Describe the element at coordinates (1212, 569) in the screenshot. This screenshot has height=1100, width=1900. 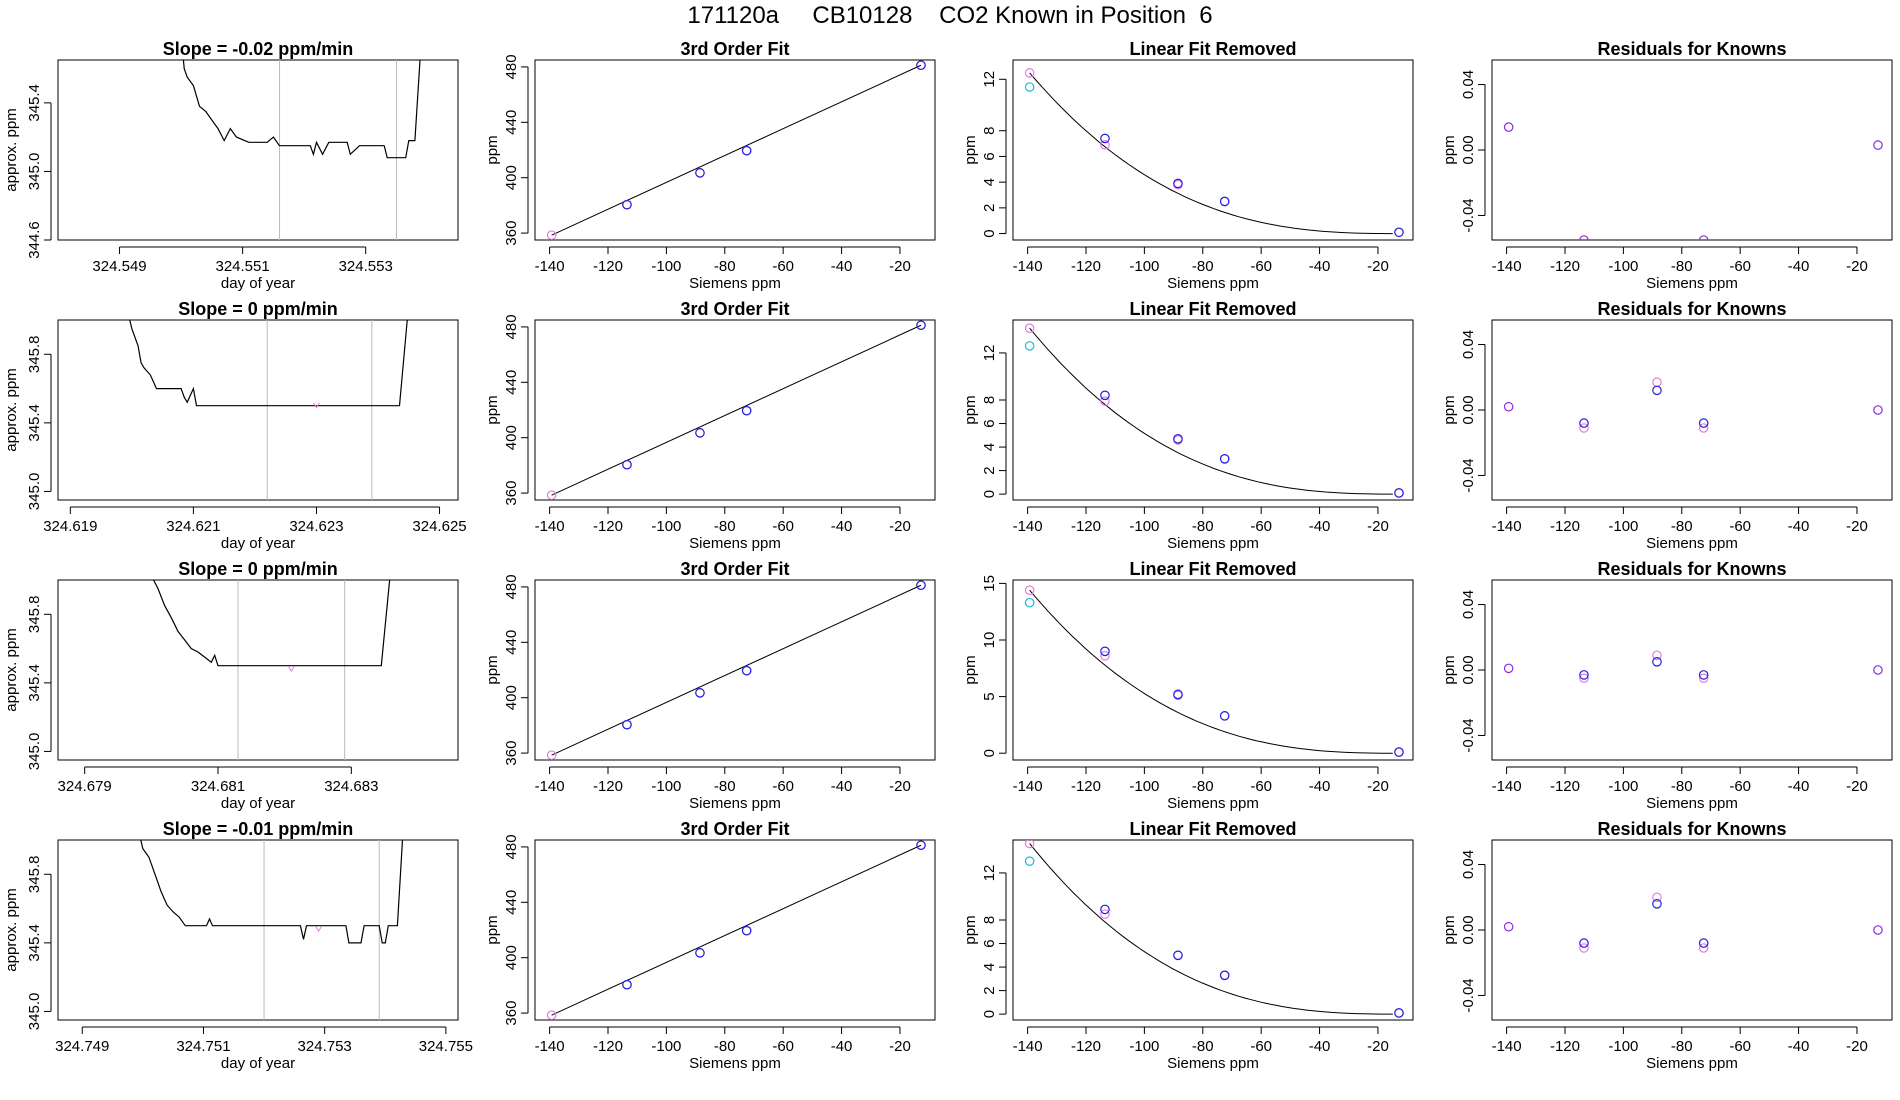
I see `panel-title: Linear Fit Removed` at that location.